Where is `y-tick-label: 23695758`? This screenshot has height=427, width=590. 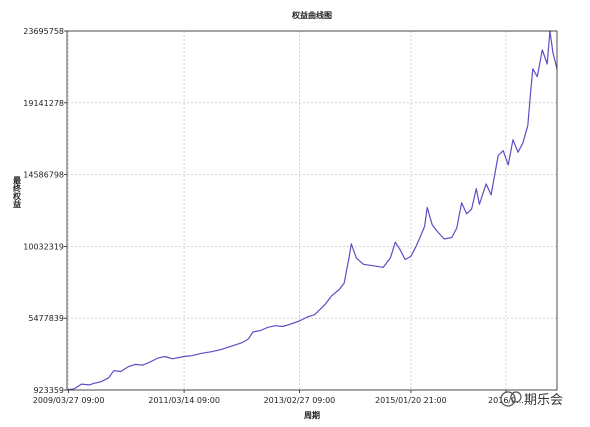 y-tick-label: 23695758 is located at coordinates (43, 31).